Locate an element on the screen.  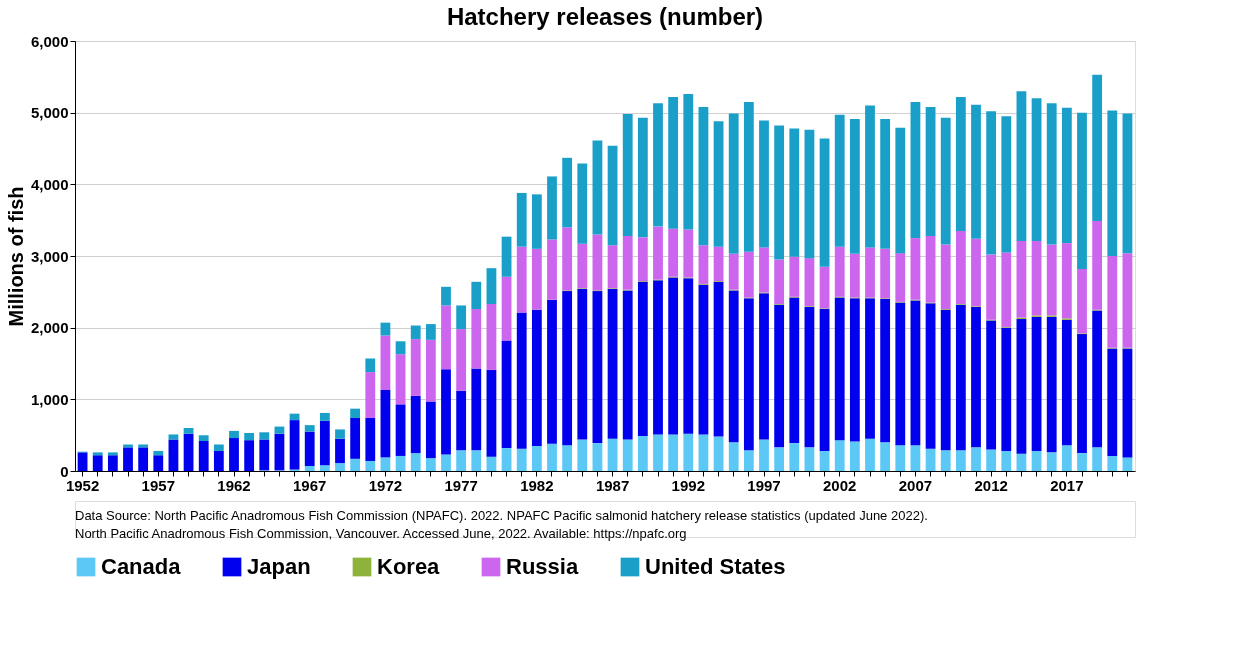
legend-label: Japan is located at coordinates (279, 566).